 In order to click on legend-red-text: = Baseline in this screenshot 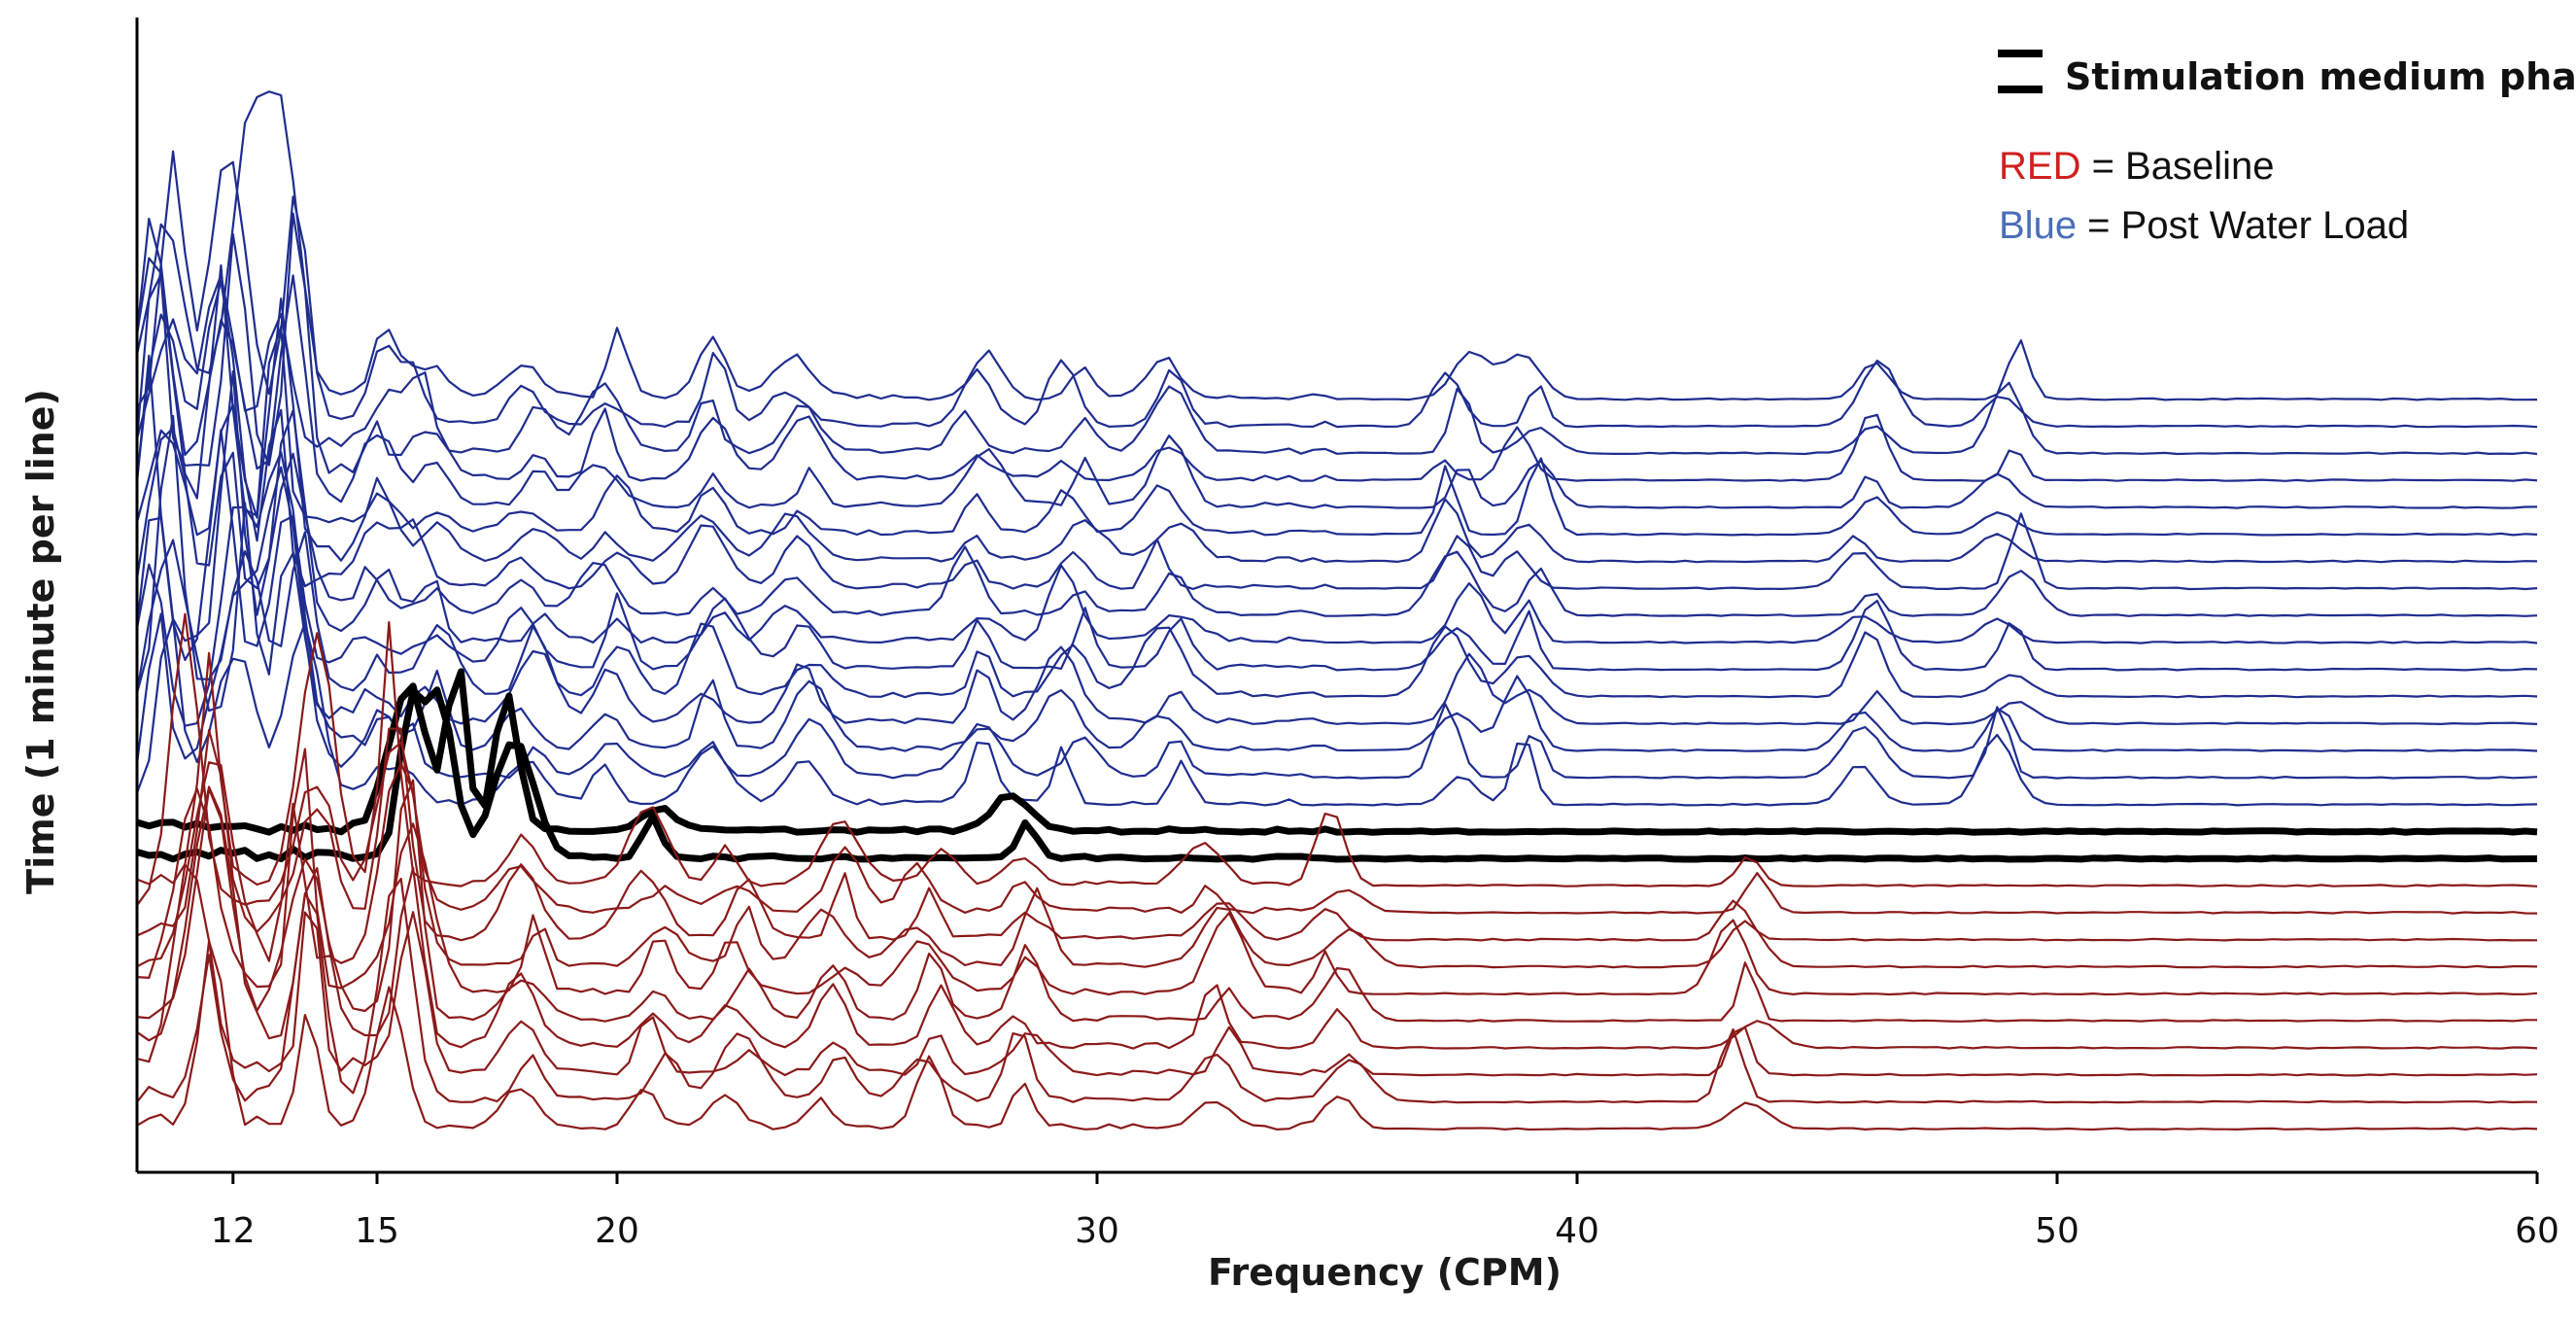, I will do `click(2177, 166)`.